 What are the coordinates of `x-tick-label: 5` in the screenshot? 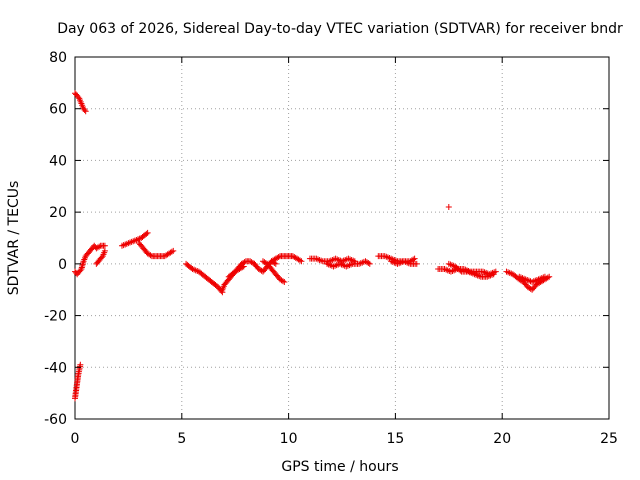 It's located at (181, 439).